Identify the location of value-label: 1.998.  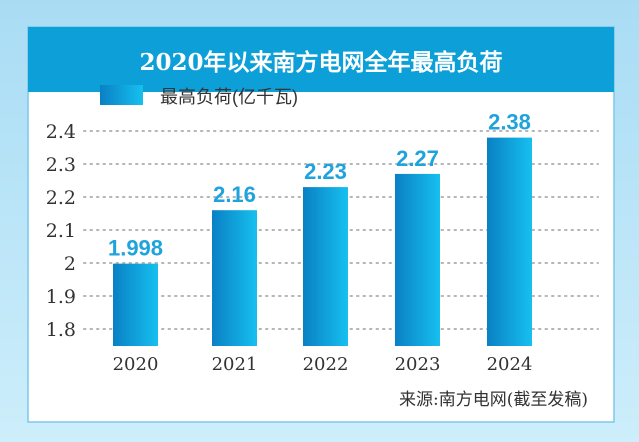
(135, 248).